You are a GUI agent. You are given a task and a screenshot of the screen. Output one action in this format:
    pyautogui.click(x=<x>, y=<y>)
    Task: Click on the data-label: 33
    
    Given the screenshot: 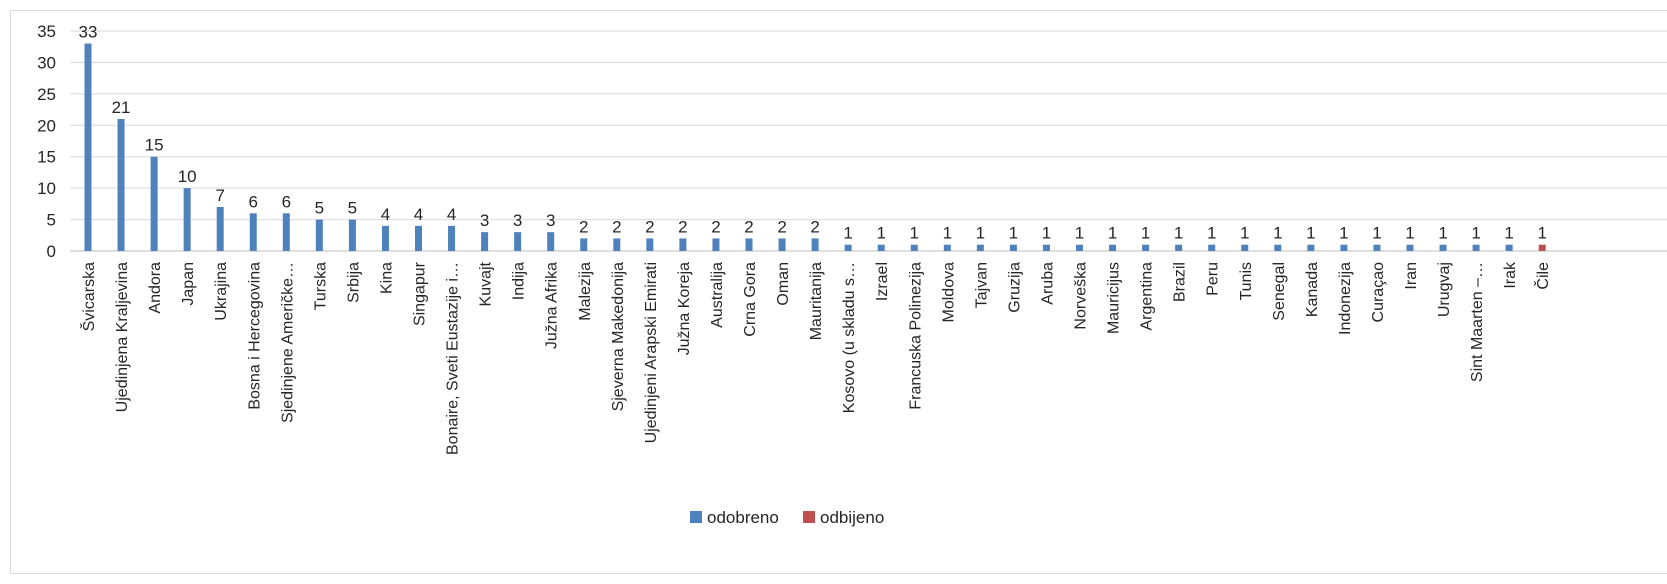 What is the action you would take?
    pyautogui.click(x=88, y=32)
    